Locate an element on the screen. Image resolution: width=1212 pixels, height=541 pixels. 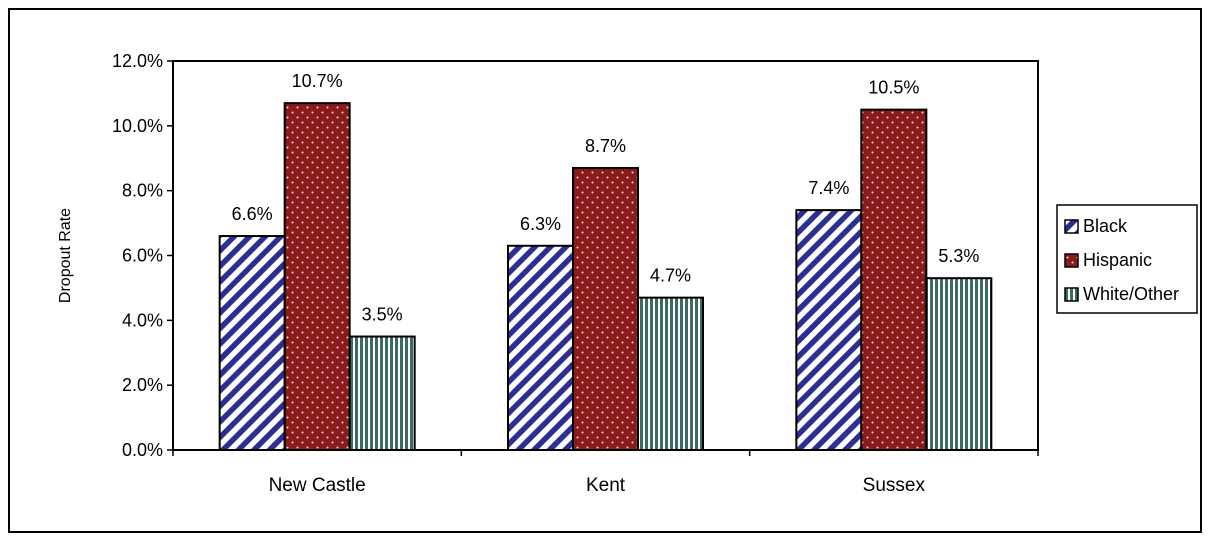
legend: Black Hispanic White/Other is located at coordinates (1127, 259).